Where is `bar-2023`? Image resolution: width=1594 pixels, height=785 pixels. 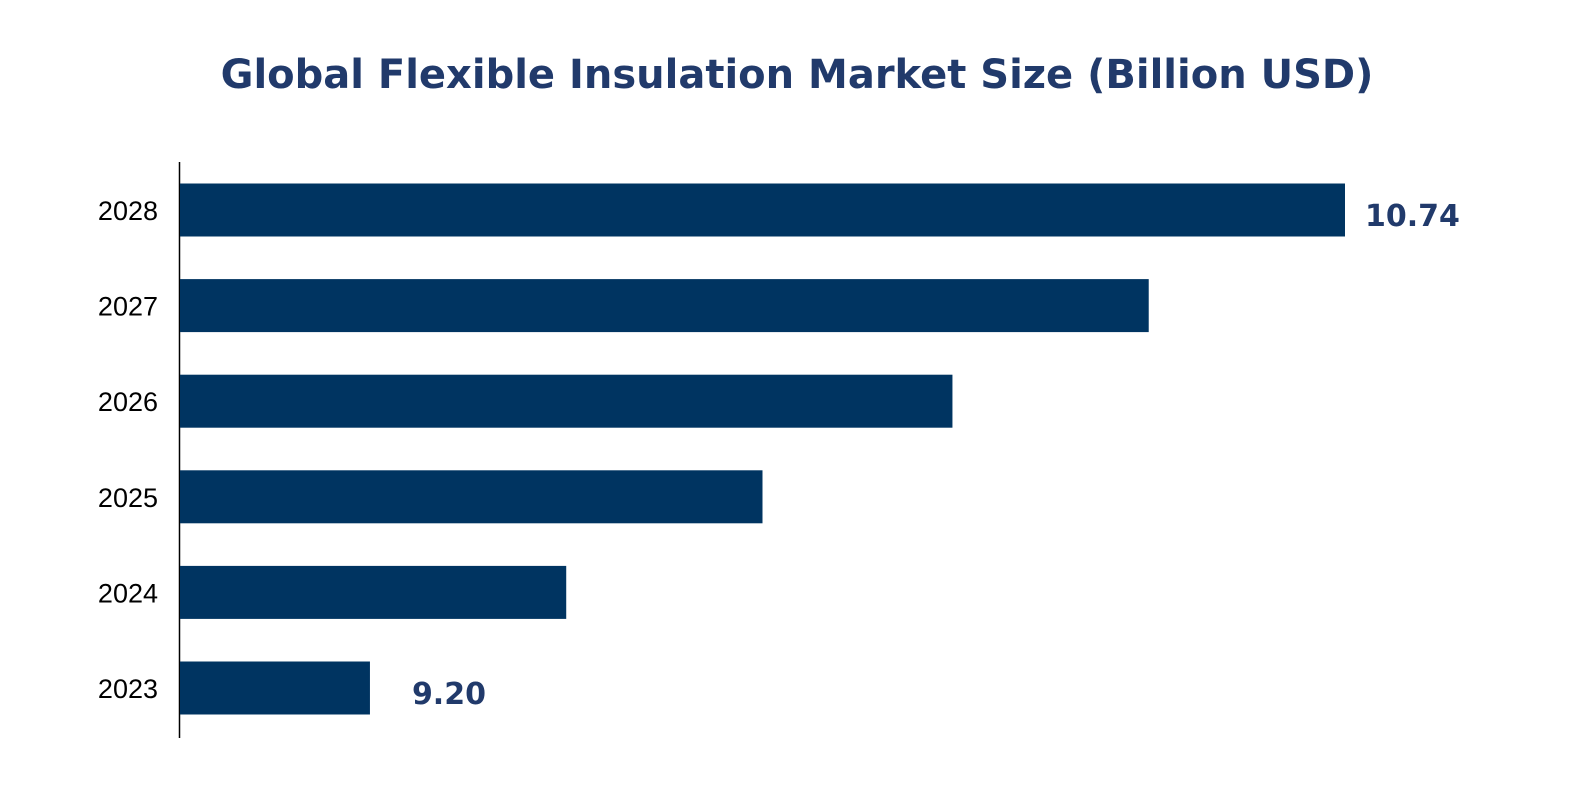
bar-2023 is located at coordinates (275, 688).